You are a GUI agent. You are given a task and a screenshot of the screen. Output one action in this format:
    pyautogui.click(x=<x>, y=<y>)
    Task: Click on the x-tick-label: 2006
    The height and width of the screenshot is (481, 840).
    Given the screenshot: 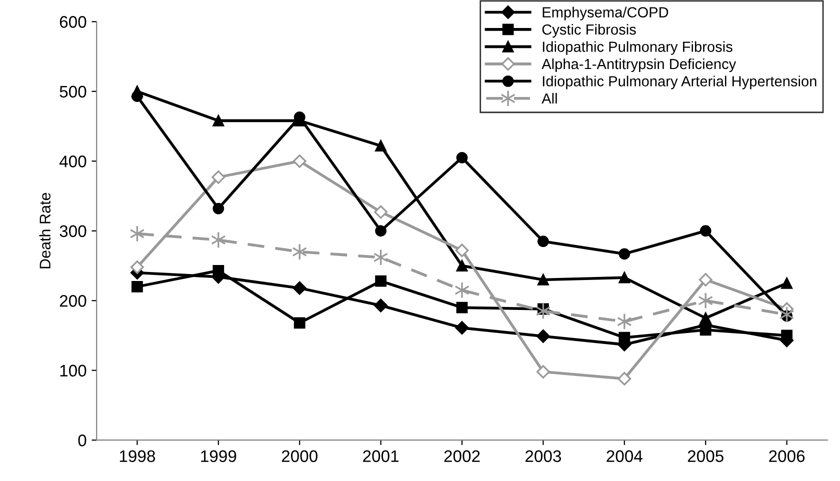 What is the action you would take?
    pyautogui.click(x=787, y=456)
    